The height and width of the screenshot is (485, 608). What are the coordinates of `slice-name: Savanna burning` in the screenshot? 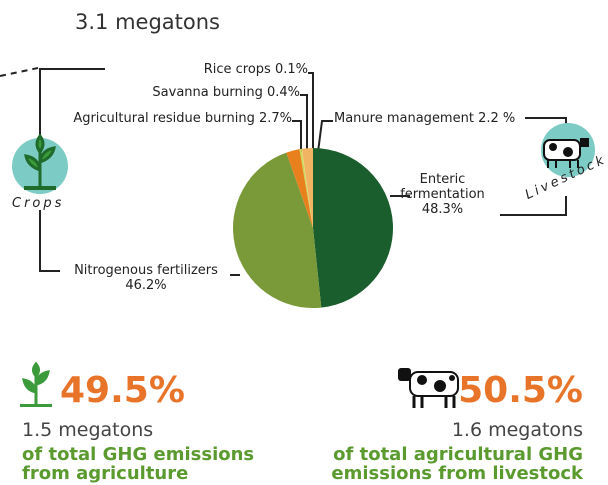 It's located at (207, 92).